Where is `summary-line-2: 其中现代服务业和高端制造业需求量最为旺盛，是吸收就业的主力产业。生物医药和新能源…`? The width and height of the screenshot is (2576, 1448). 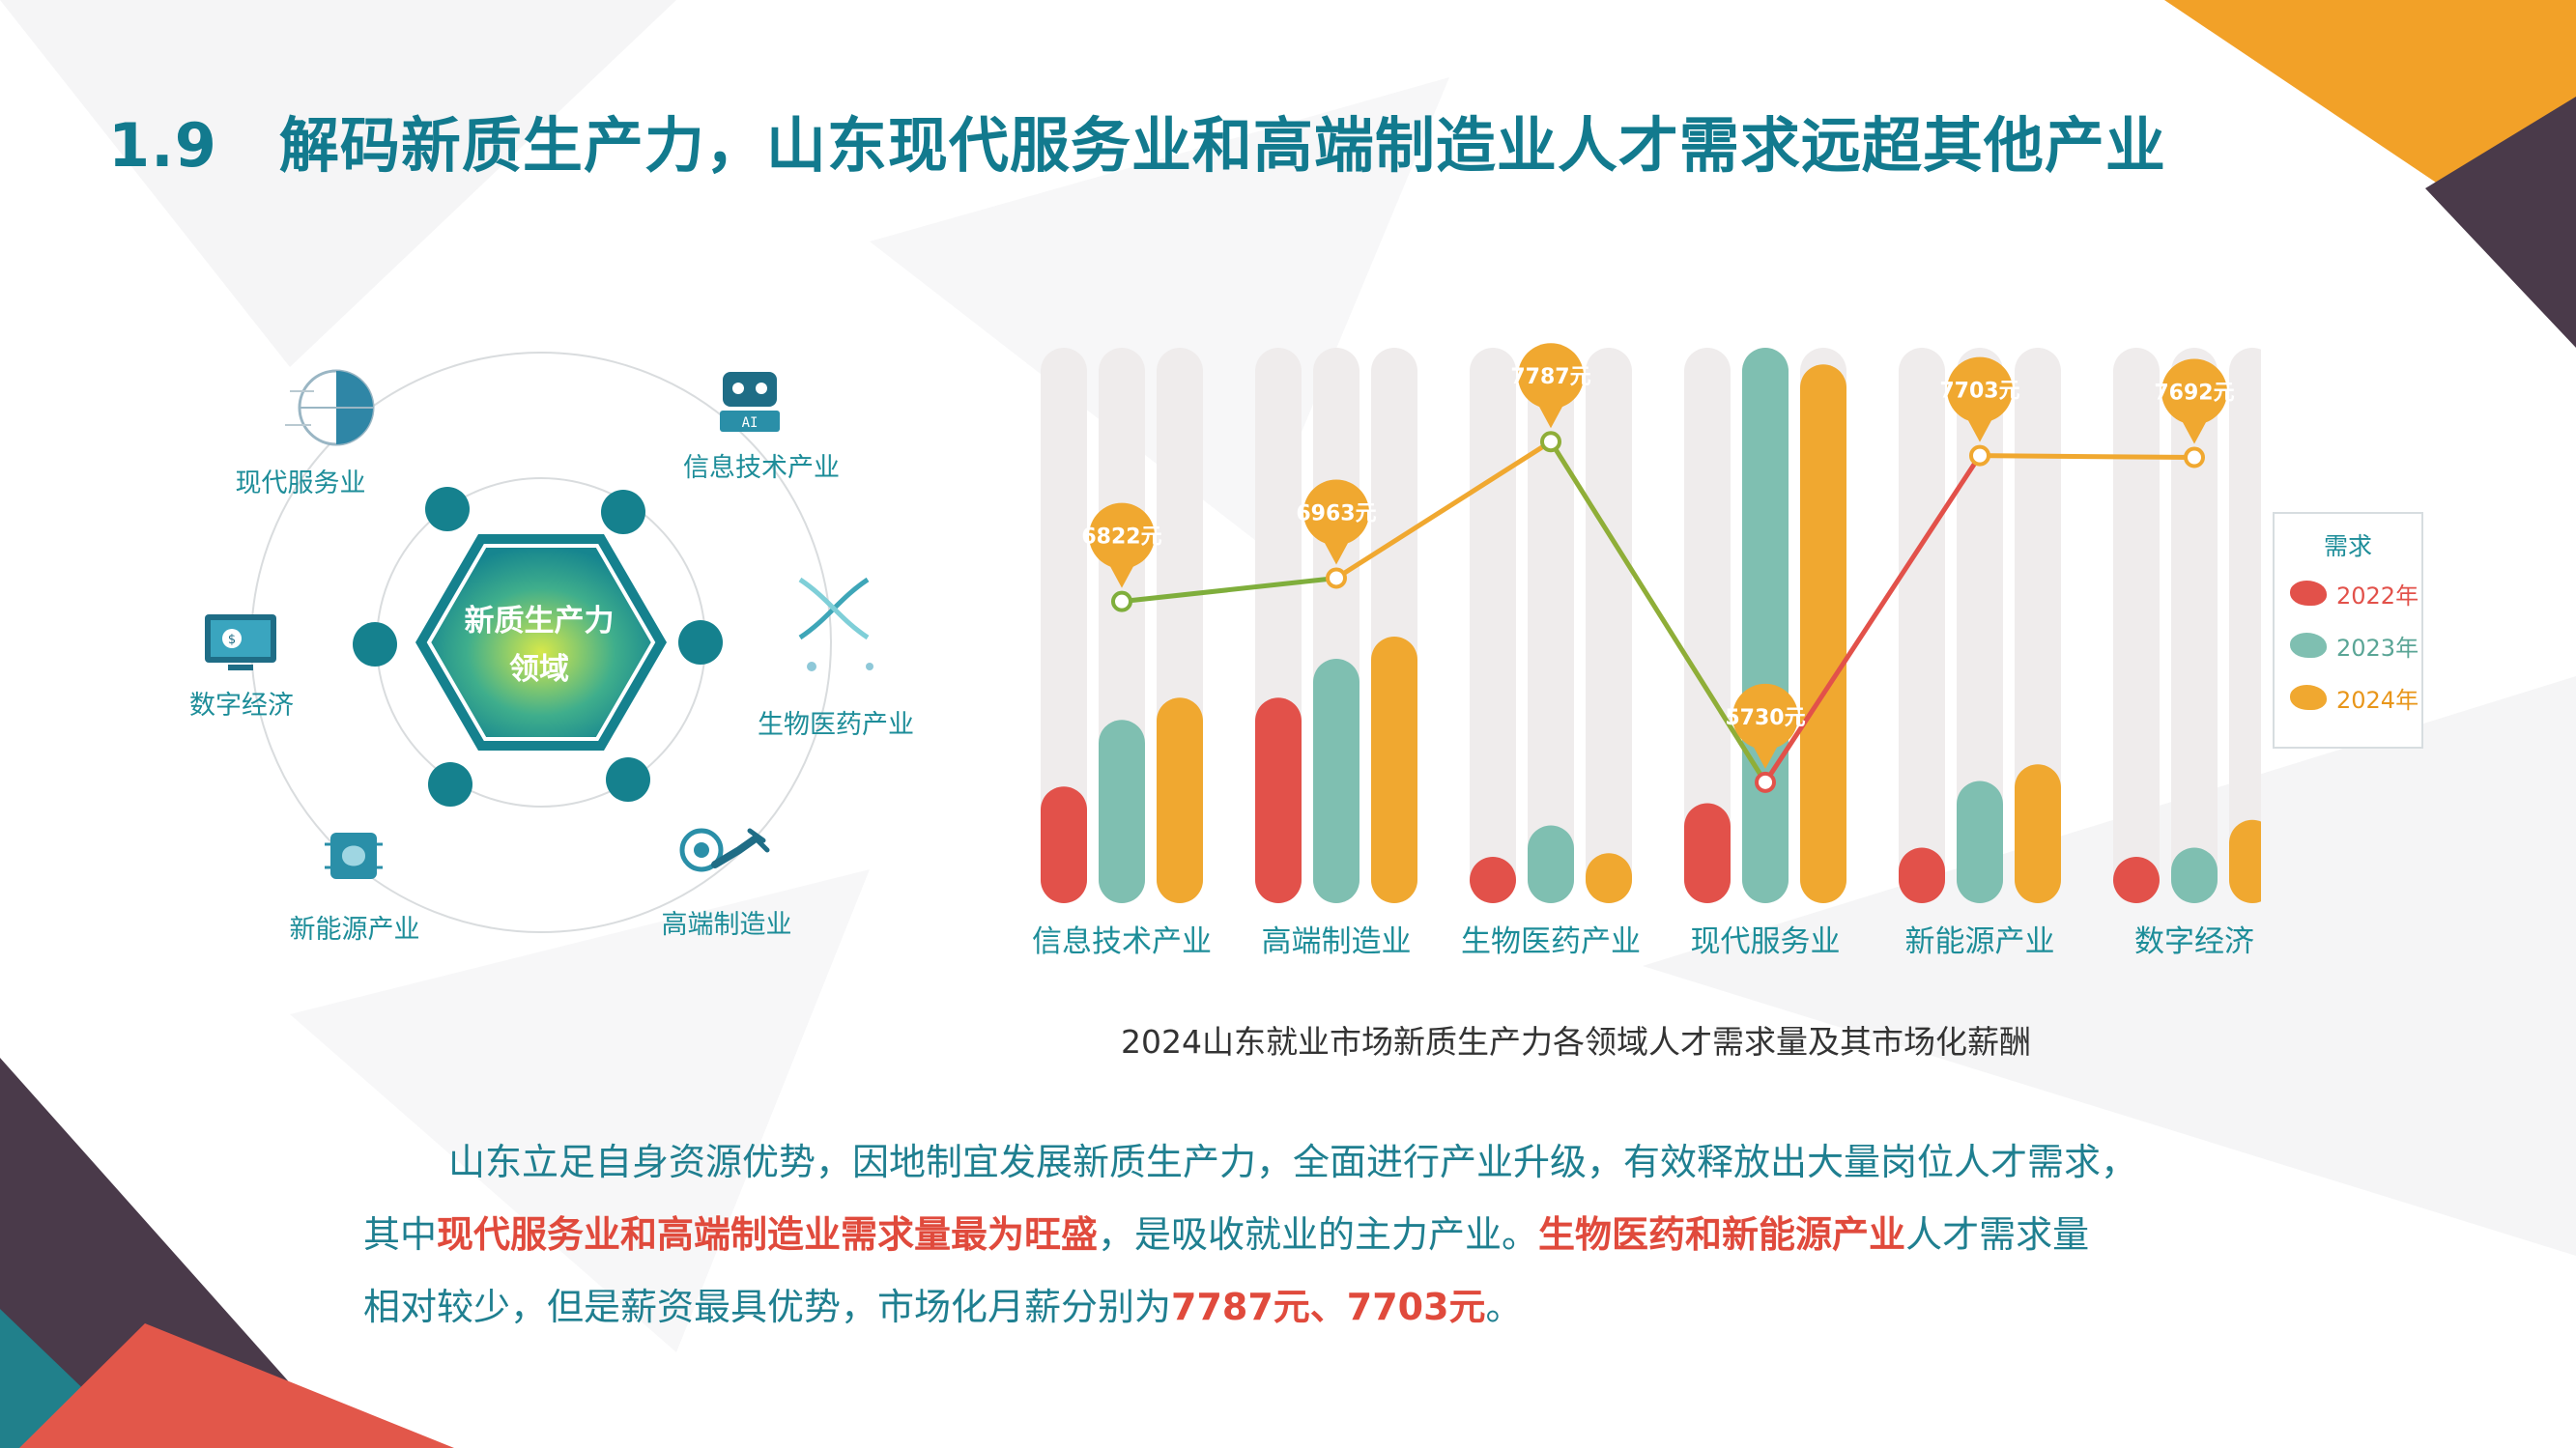 summary-line-2: 其中现代服务业和高端制造业需求量最为旺盛，是吸收就业的主力产业。生物医药和新能源… is located at coordinates (1339, 1235).